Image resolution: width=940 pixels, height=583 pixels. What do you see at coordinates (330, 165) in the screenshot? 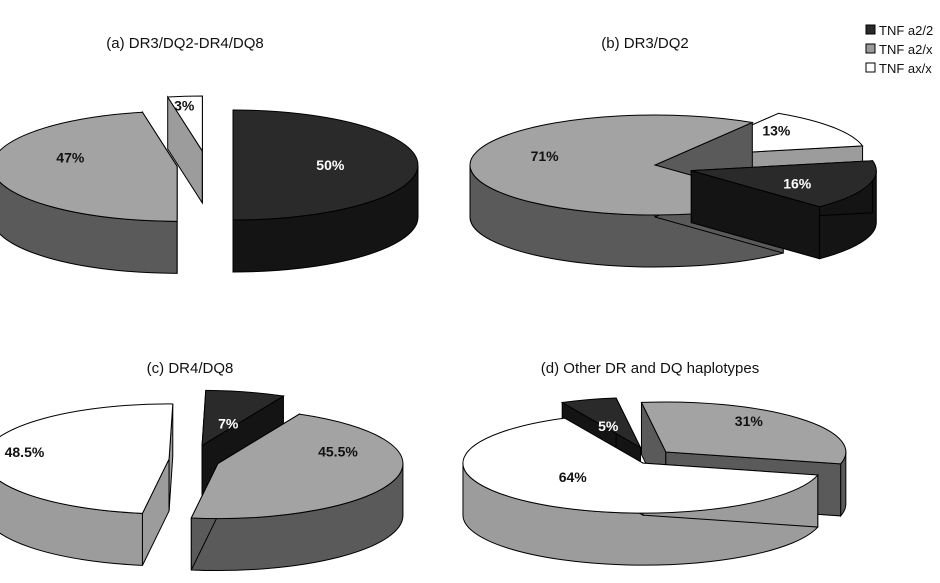
I see `slice-label-tnf-a2-2: 50%` at bounding box center [330, 165].